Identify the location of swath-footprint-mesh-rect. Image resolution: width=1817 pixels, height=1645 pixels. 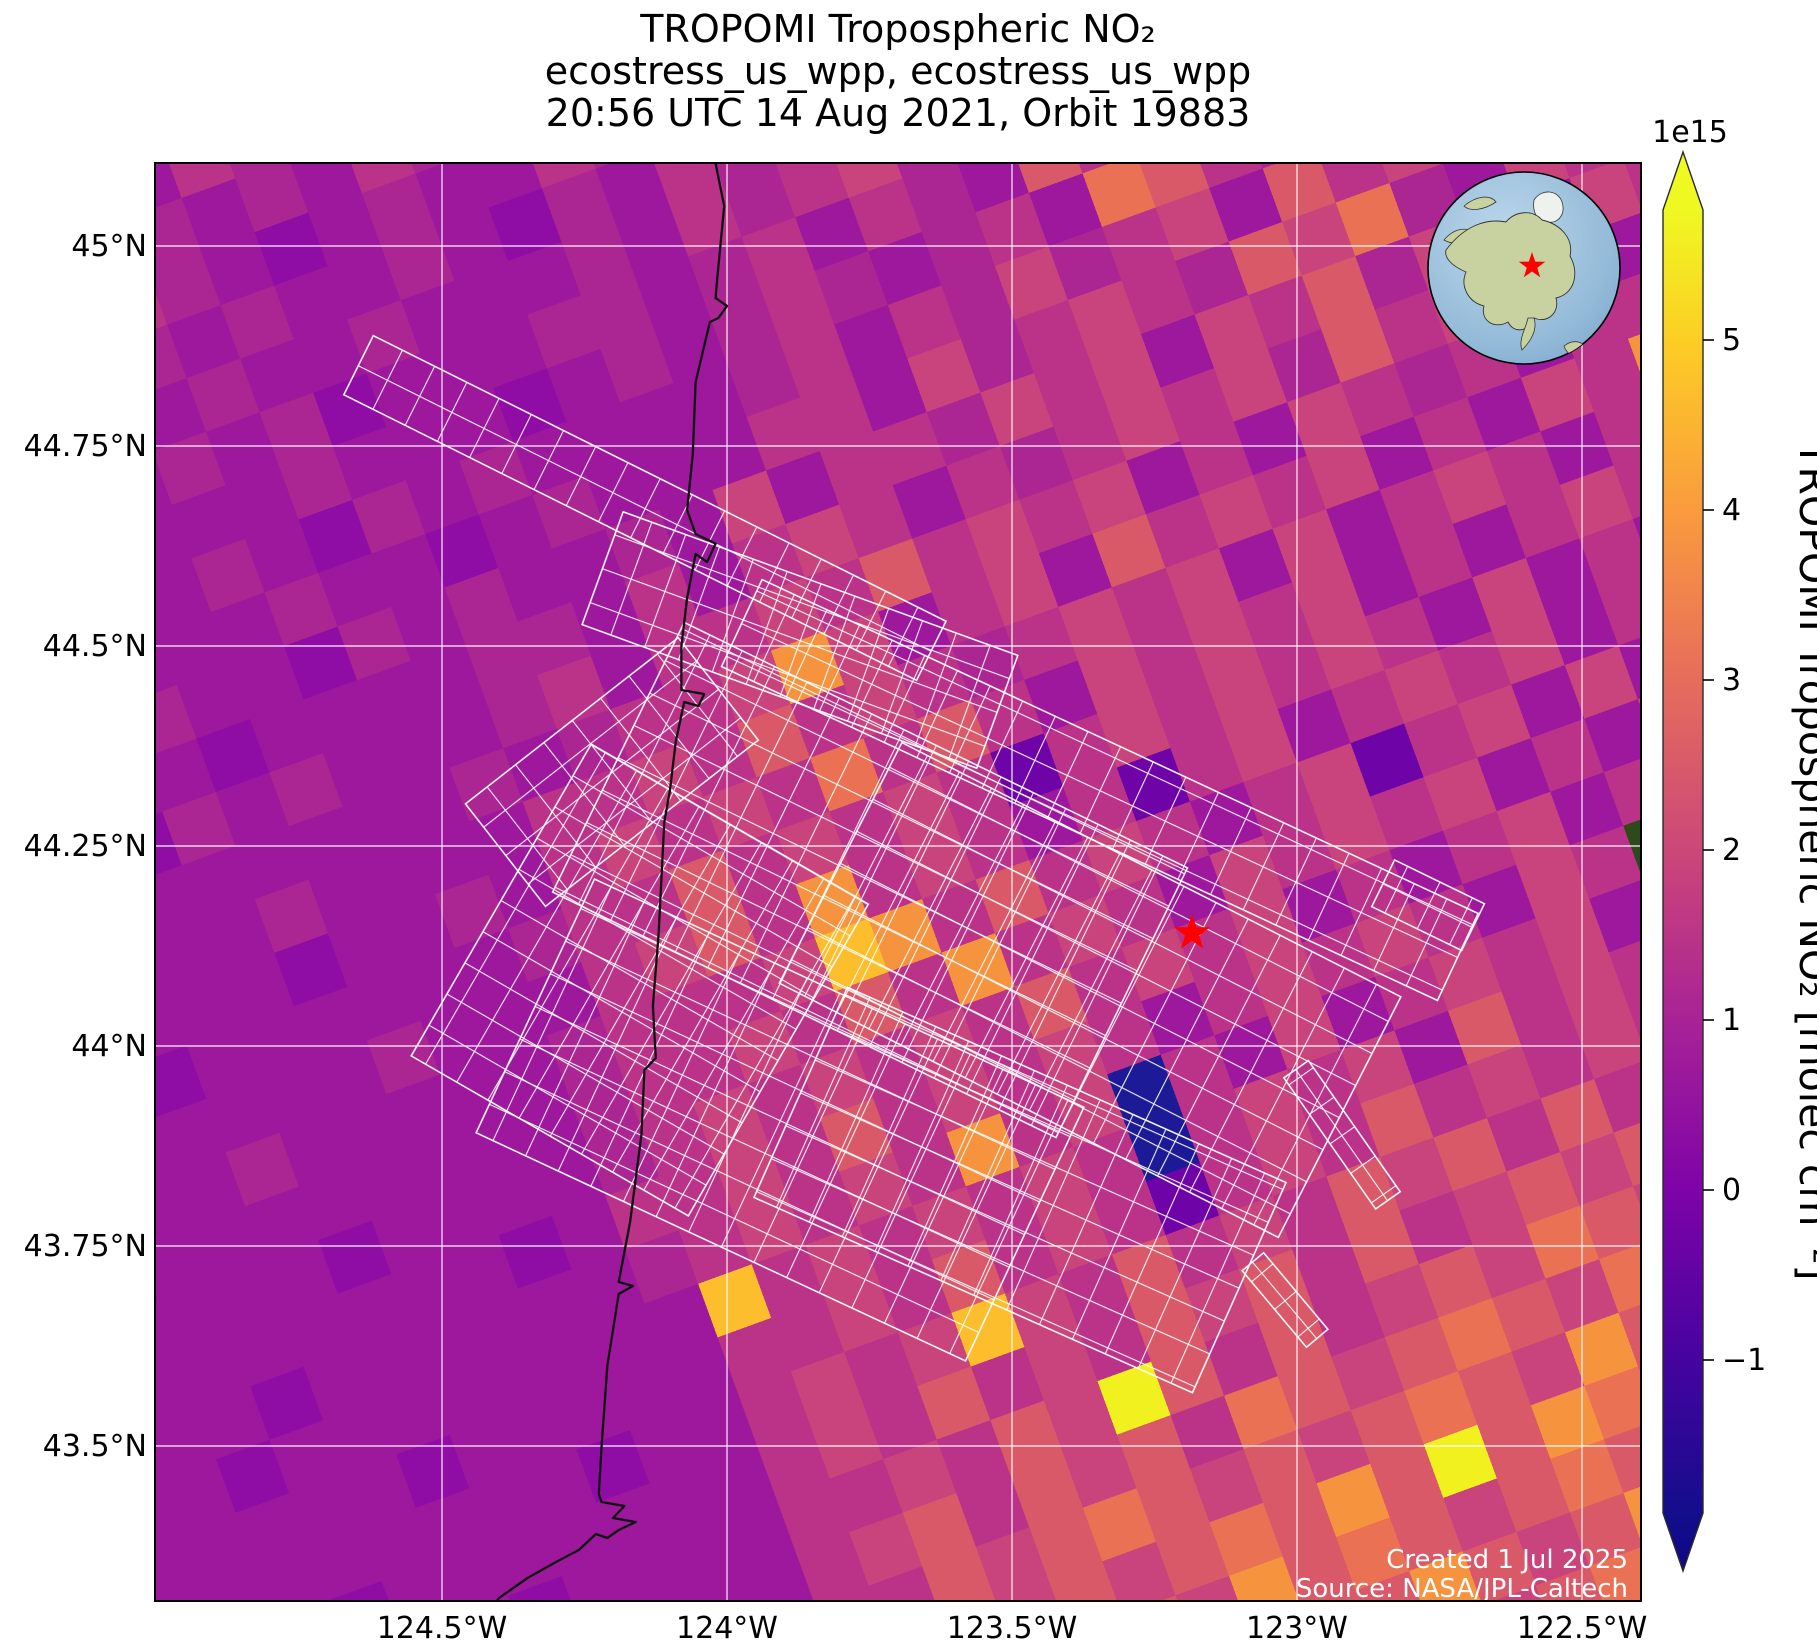
(1020, 1190).